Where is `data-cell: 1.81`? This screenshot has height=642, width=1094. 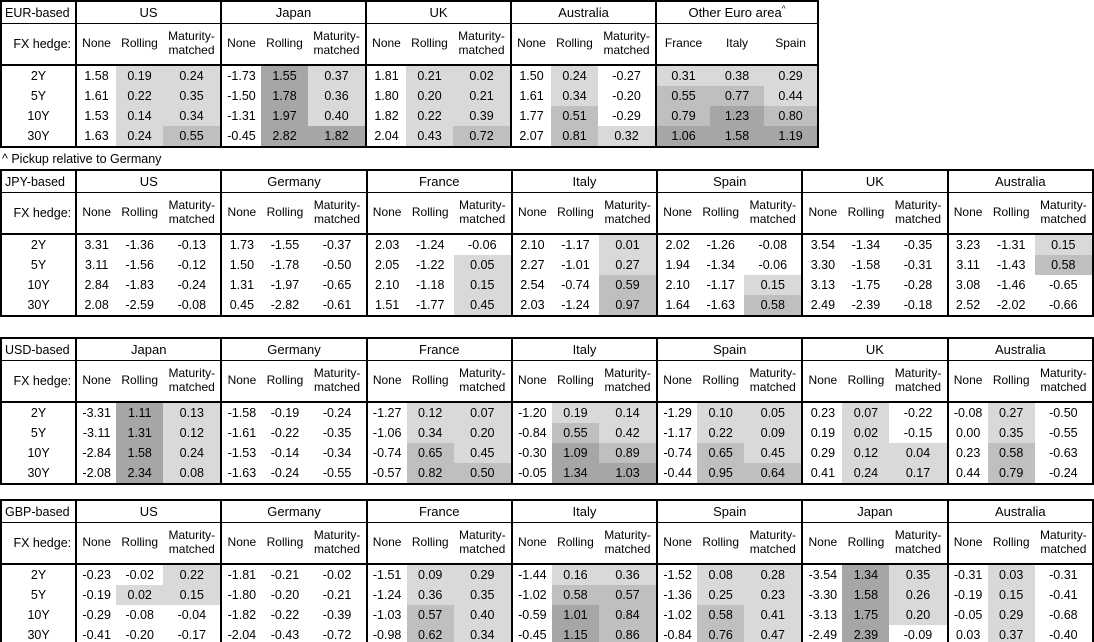 data-cell: 1.81 is located at coordinates (386, 75).